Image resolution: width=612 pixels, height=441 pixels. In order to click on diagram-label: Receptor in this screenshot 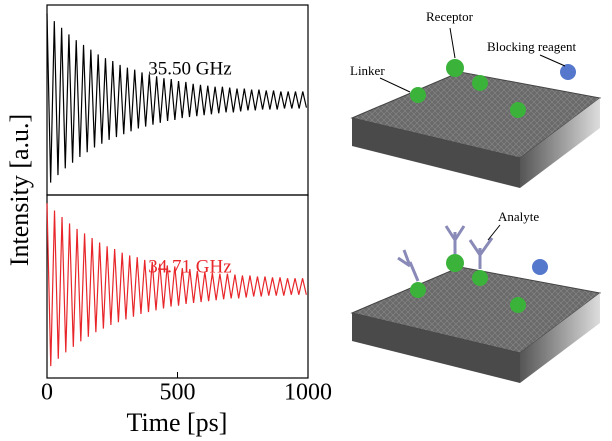, I will do `click(450, 16)`.